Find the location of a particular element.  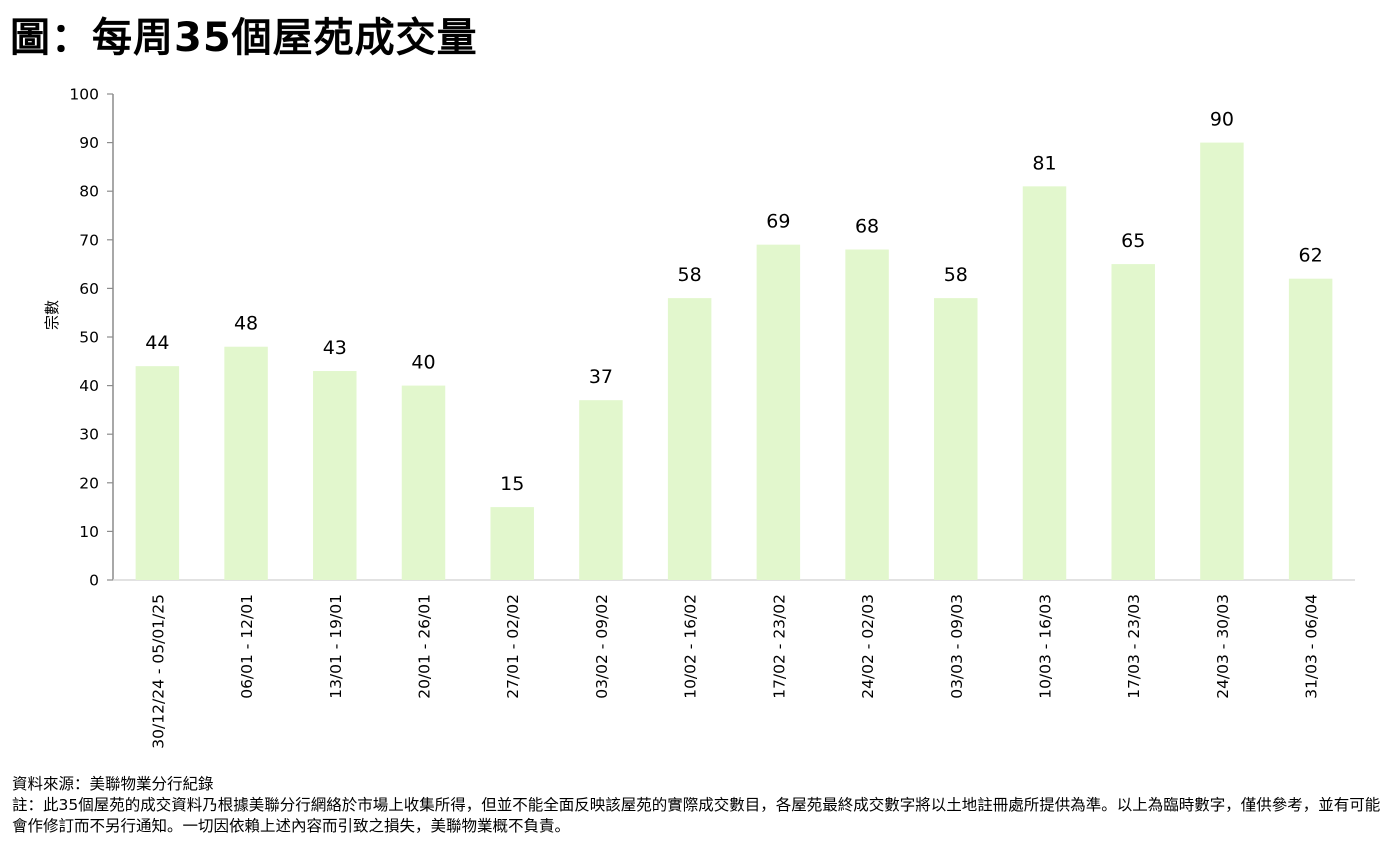

x-tick-label: 24/02 - 02/03 is located at coordinates (868, 646).